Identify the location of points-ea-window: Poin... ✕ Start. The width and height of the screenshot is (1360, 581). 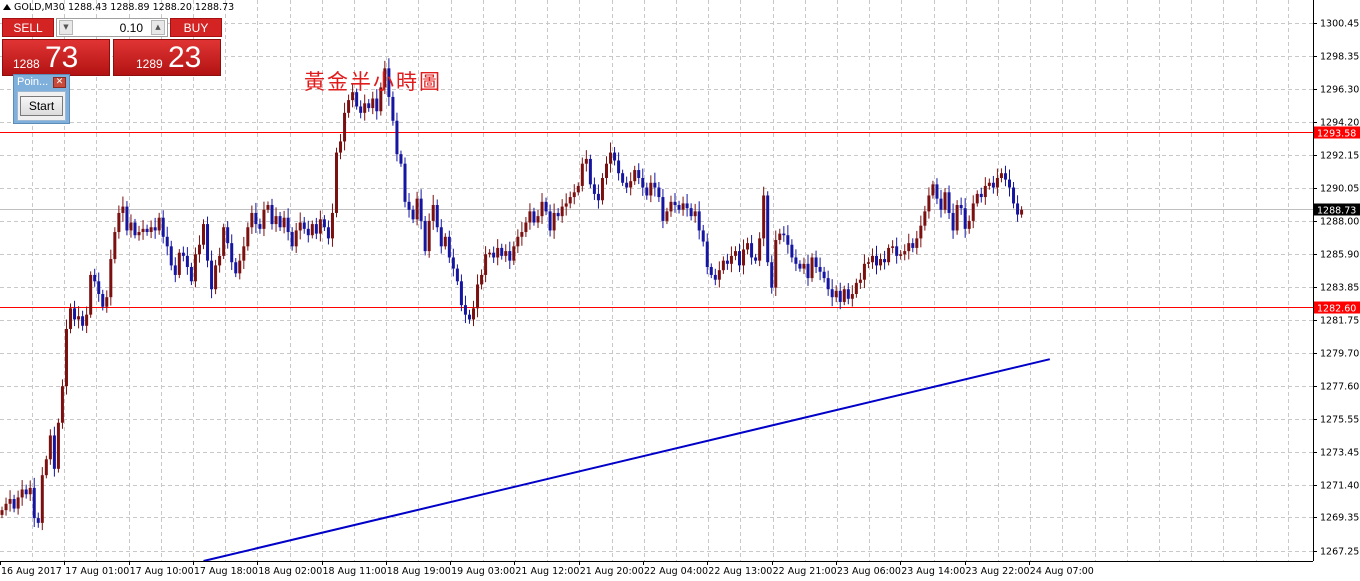
(41, 99).